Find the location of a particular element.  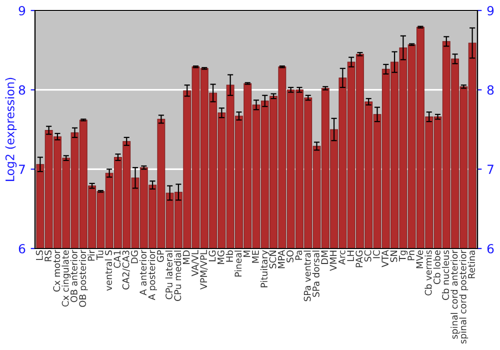

y-tick-label: 9 is located at coordinates (22, 11).